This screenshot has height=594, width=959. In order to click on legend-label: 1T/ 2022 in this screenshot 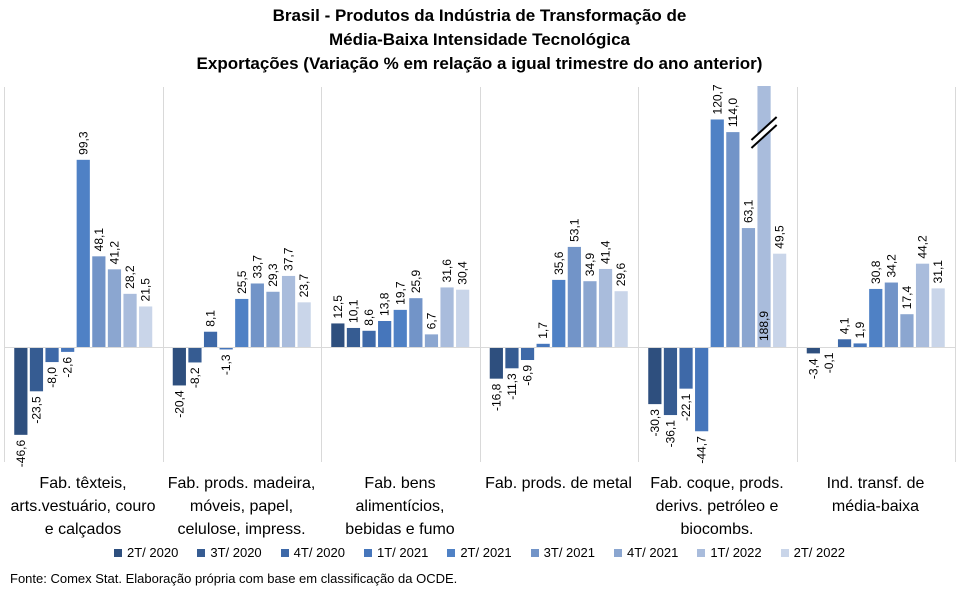, I will do `click(736, 552)`.